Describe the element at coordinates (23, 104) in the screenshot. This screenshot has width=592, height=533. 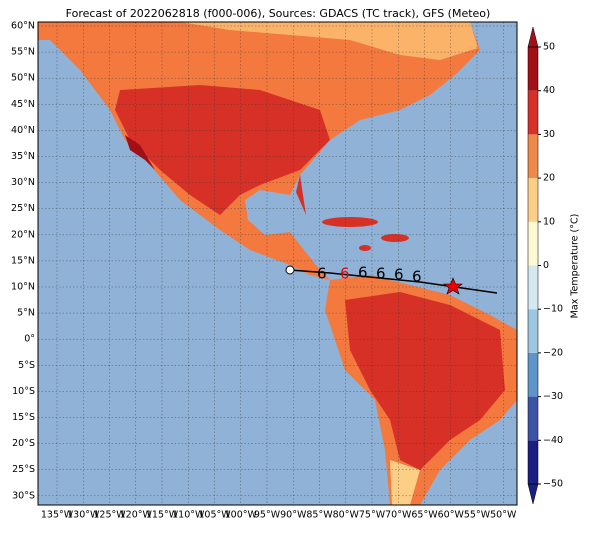
I see `lat-label: 45°N` at that location.